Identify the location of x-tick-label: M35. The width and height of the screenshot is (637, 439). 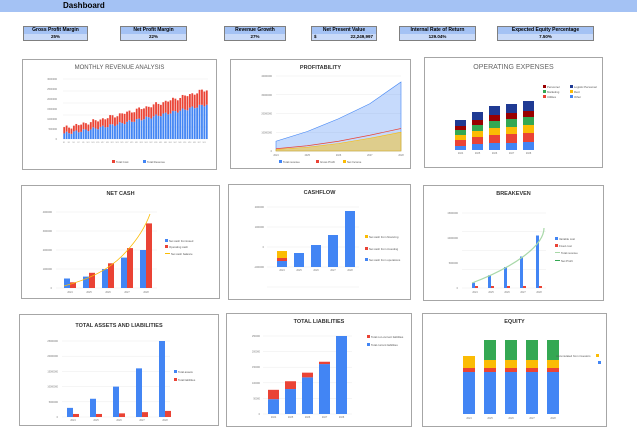
(146, 143).